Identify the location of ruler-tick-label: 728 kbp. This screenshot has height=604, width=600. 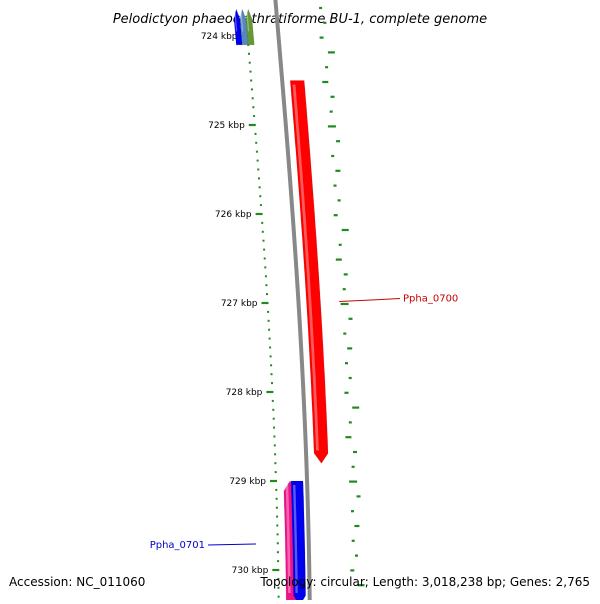
(244, 393).